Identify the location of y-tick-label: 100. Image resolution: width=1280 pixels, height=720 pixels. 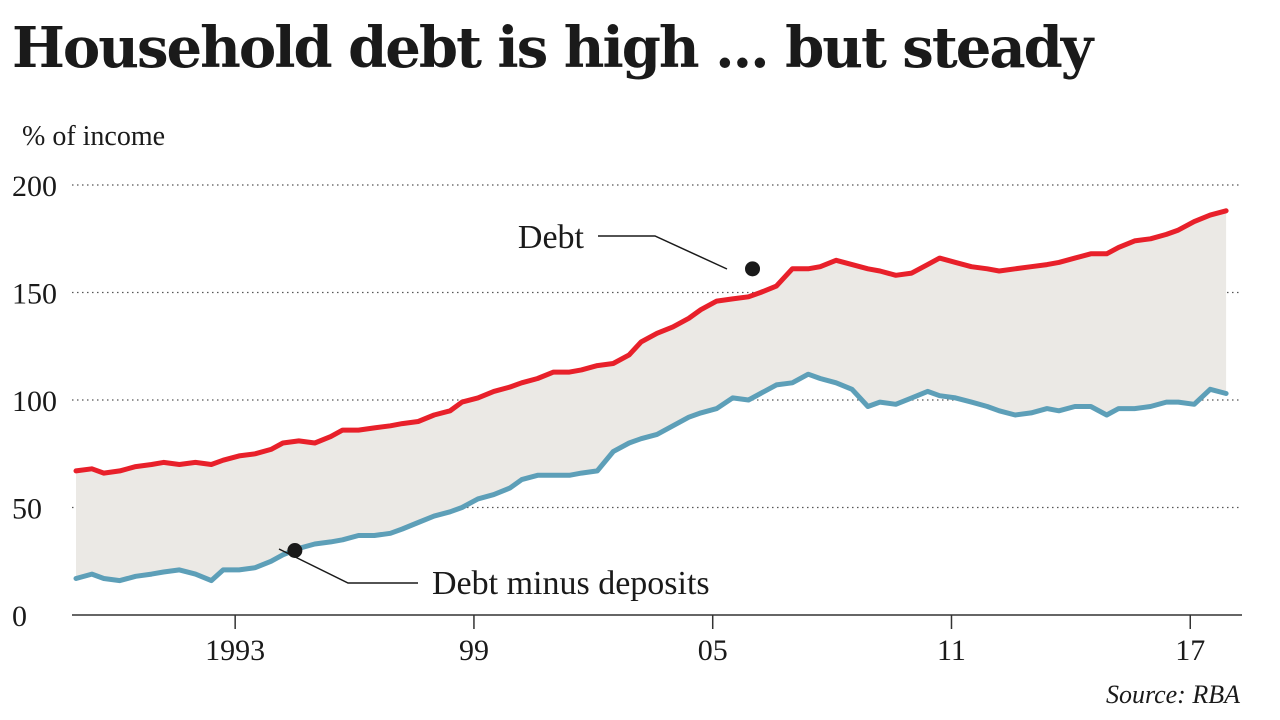
(34, 401).